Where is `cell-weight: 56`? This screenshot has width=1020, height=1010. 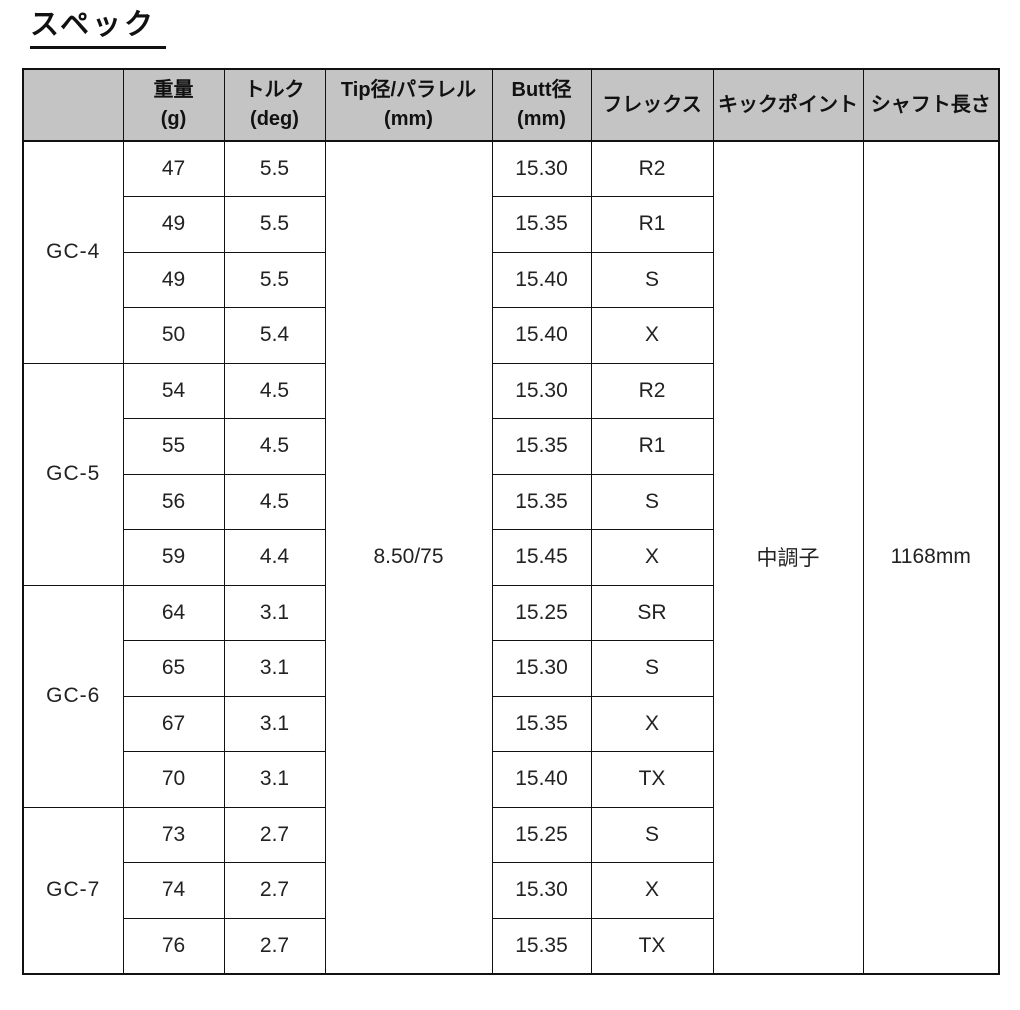 cell-weight: 56 is located at coordinates (173, 501).